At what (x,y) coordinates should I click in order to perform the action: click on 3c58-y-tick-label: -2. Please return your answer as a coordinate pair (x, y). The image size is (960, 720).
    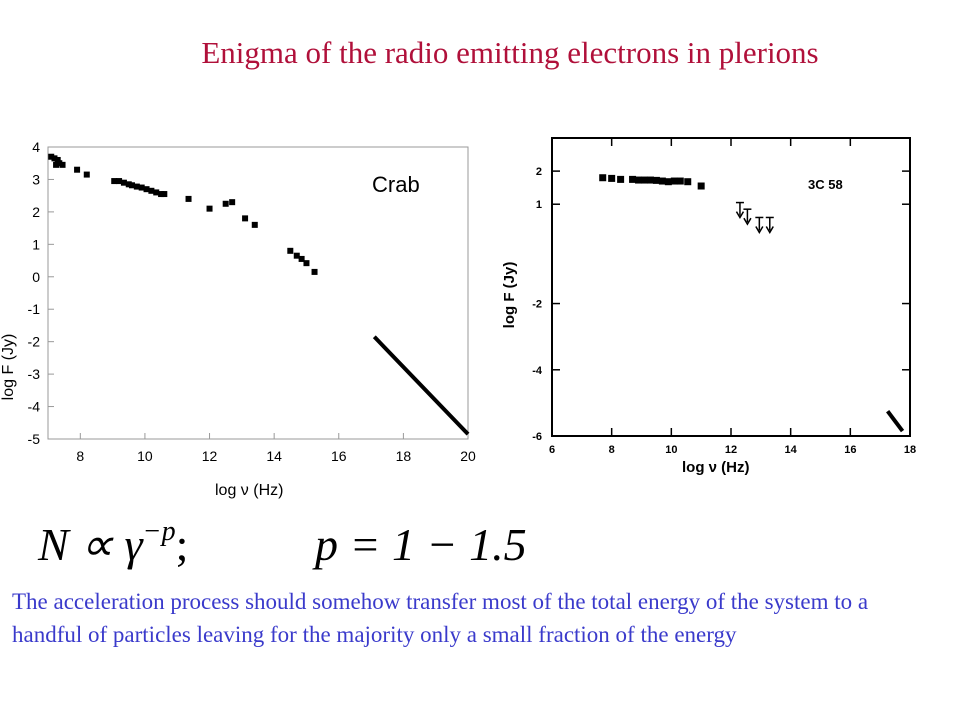
    Looking at the image, I should click on (537, 305).